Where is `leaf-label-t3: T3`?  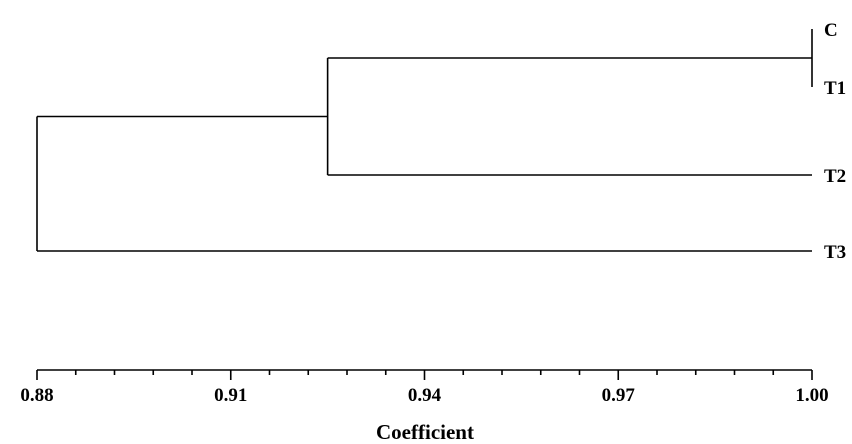
leaf-label-t3: T3 is located at coordinates (835, 252).